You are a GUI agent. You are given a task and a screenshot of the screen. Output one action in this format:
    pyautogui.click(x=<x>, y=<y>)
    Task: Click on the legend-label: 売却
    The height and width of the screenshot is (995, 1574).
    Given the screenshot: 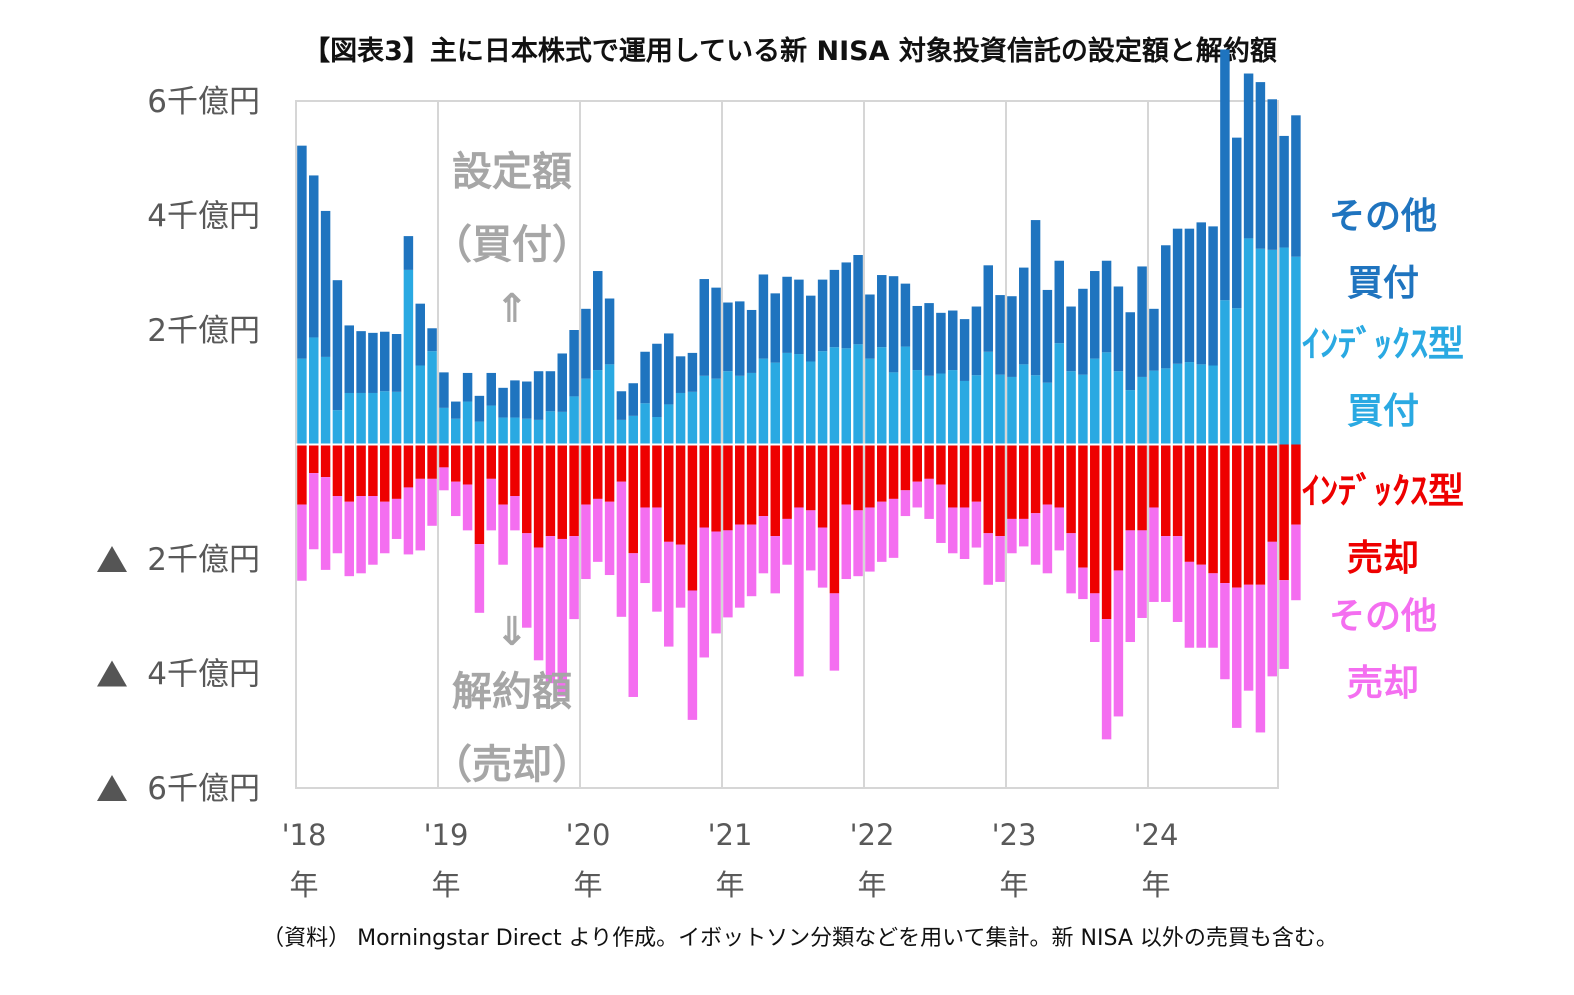 What is the action you would take?
    pyautogui.click(x=1383, y=683)
    